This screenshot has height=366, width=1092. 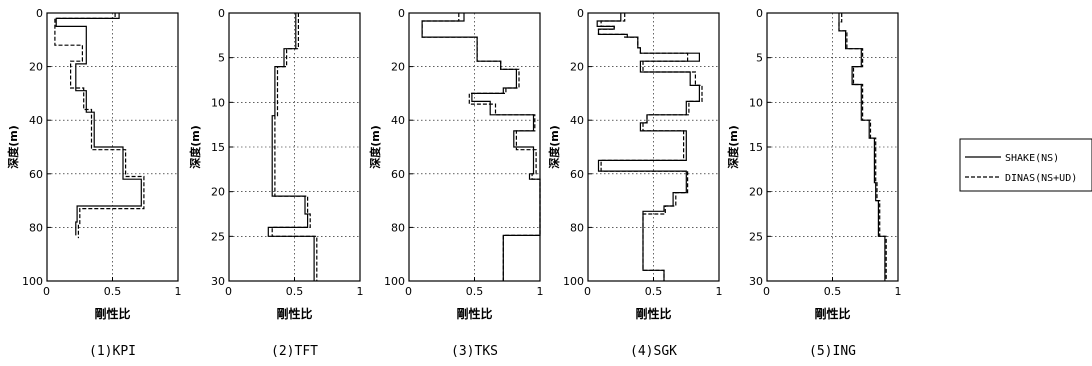 What do you see at coordinates (1041, 178) in the screenshot?
I see `legend-dashed-label: DINAS(NS+UD)` at bounding box center [1041, 178].